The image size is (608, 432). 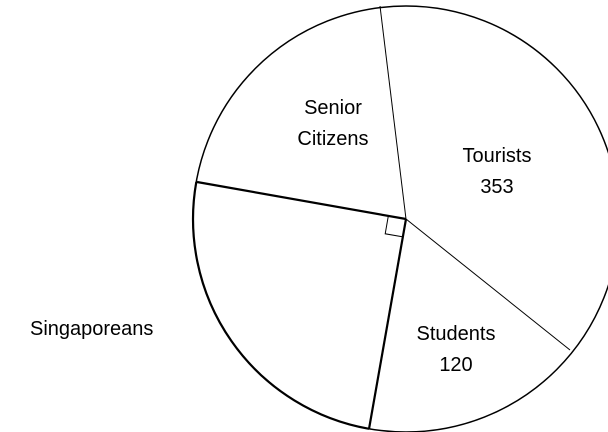 What do you see at coordinates (394, 227) in the screenshot?
I see `right-angle-marker` at bounding box center [394, 227].